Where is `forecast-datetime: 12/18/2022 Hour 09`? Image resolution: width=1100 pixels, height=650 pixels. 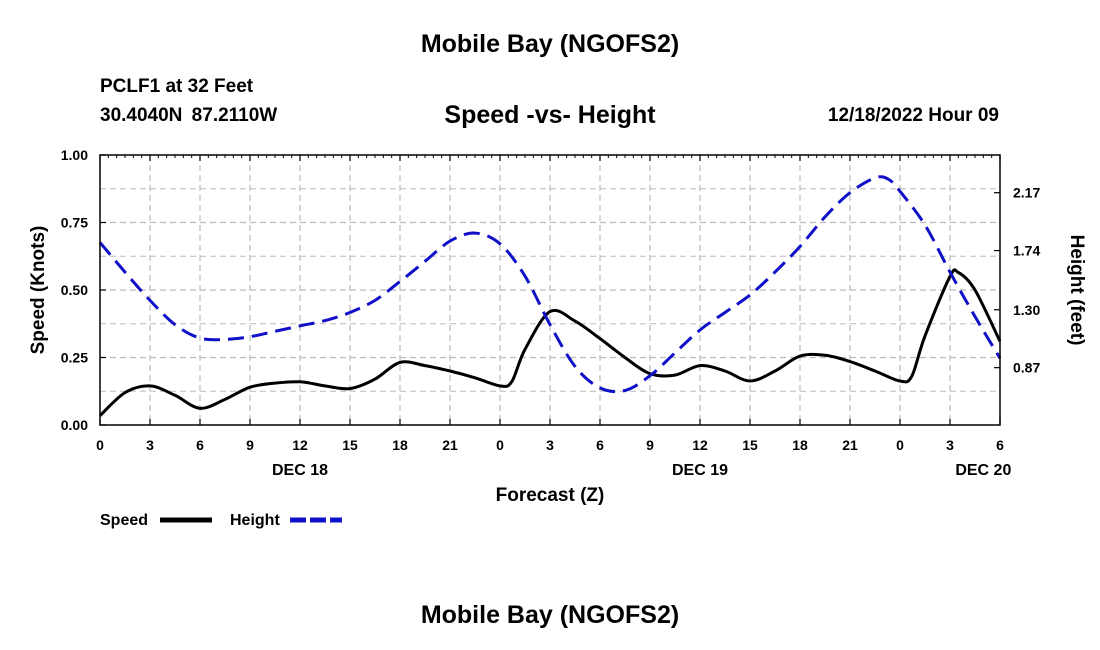 forecast-datetime: 12/18/2022 Hour 09 is located at coordinates (913, 115).